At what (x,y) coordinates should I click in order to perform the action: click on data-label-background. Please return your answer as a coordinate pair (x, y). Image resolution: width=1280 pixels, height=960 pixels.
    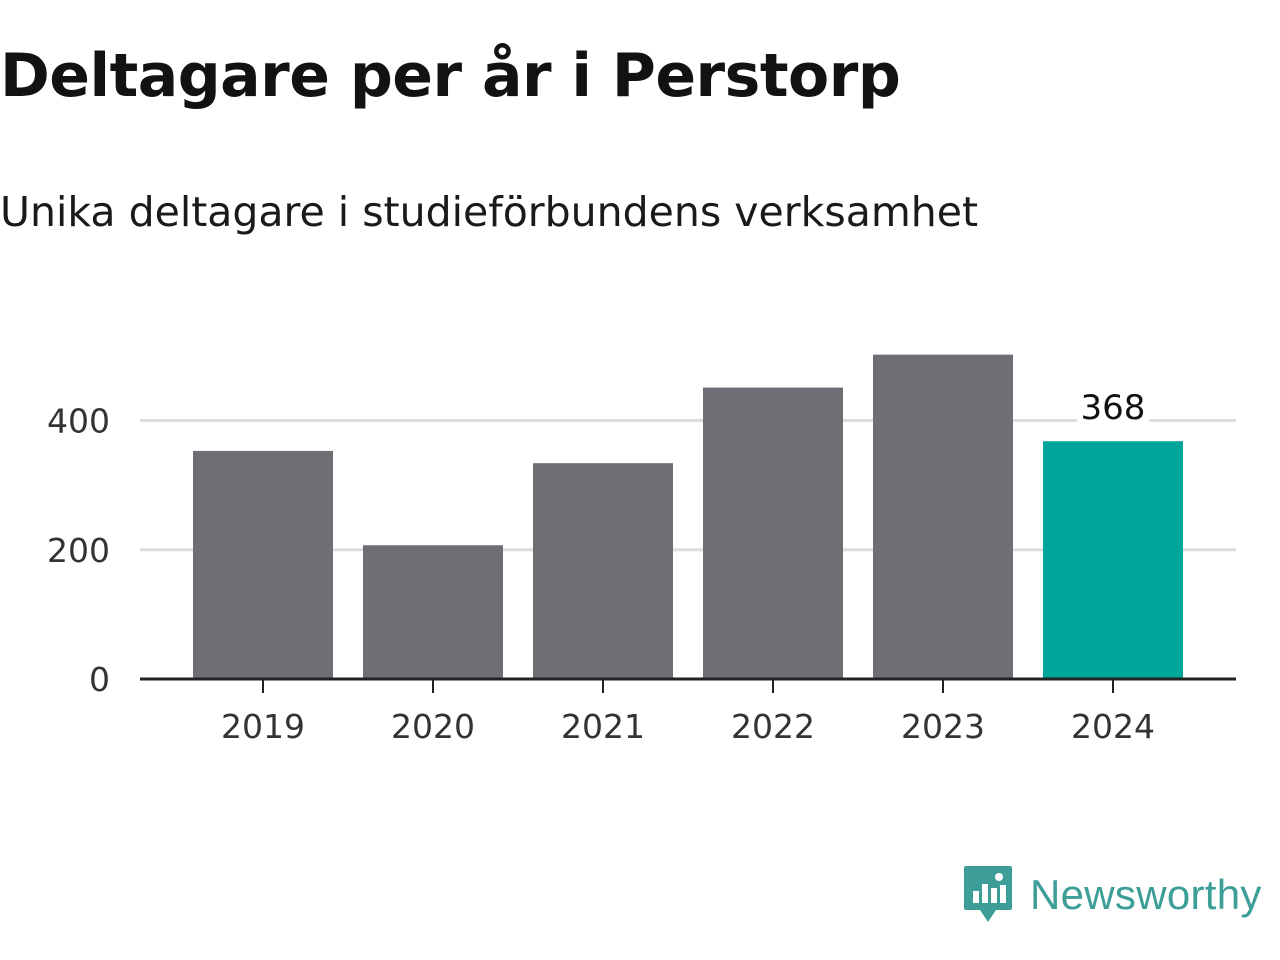
    Looking at the image, I should click on (1113, 409).